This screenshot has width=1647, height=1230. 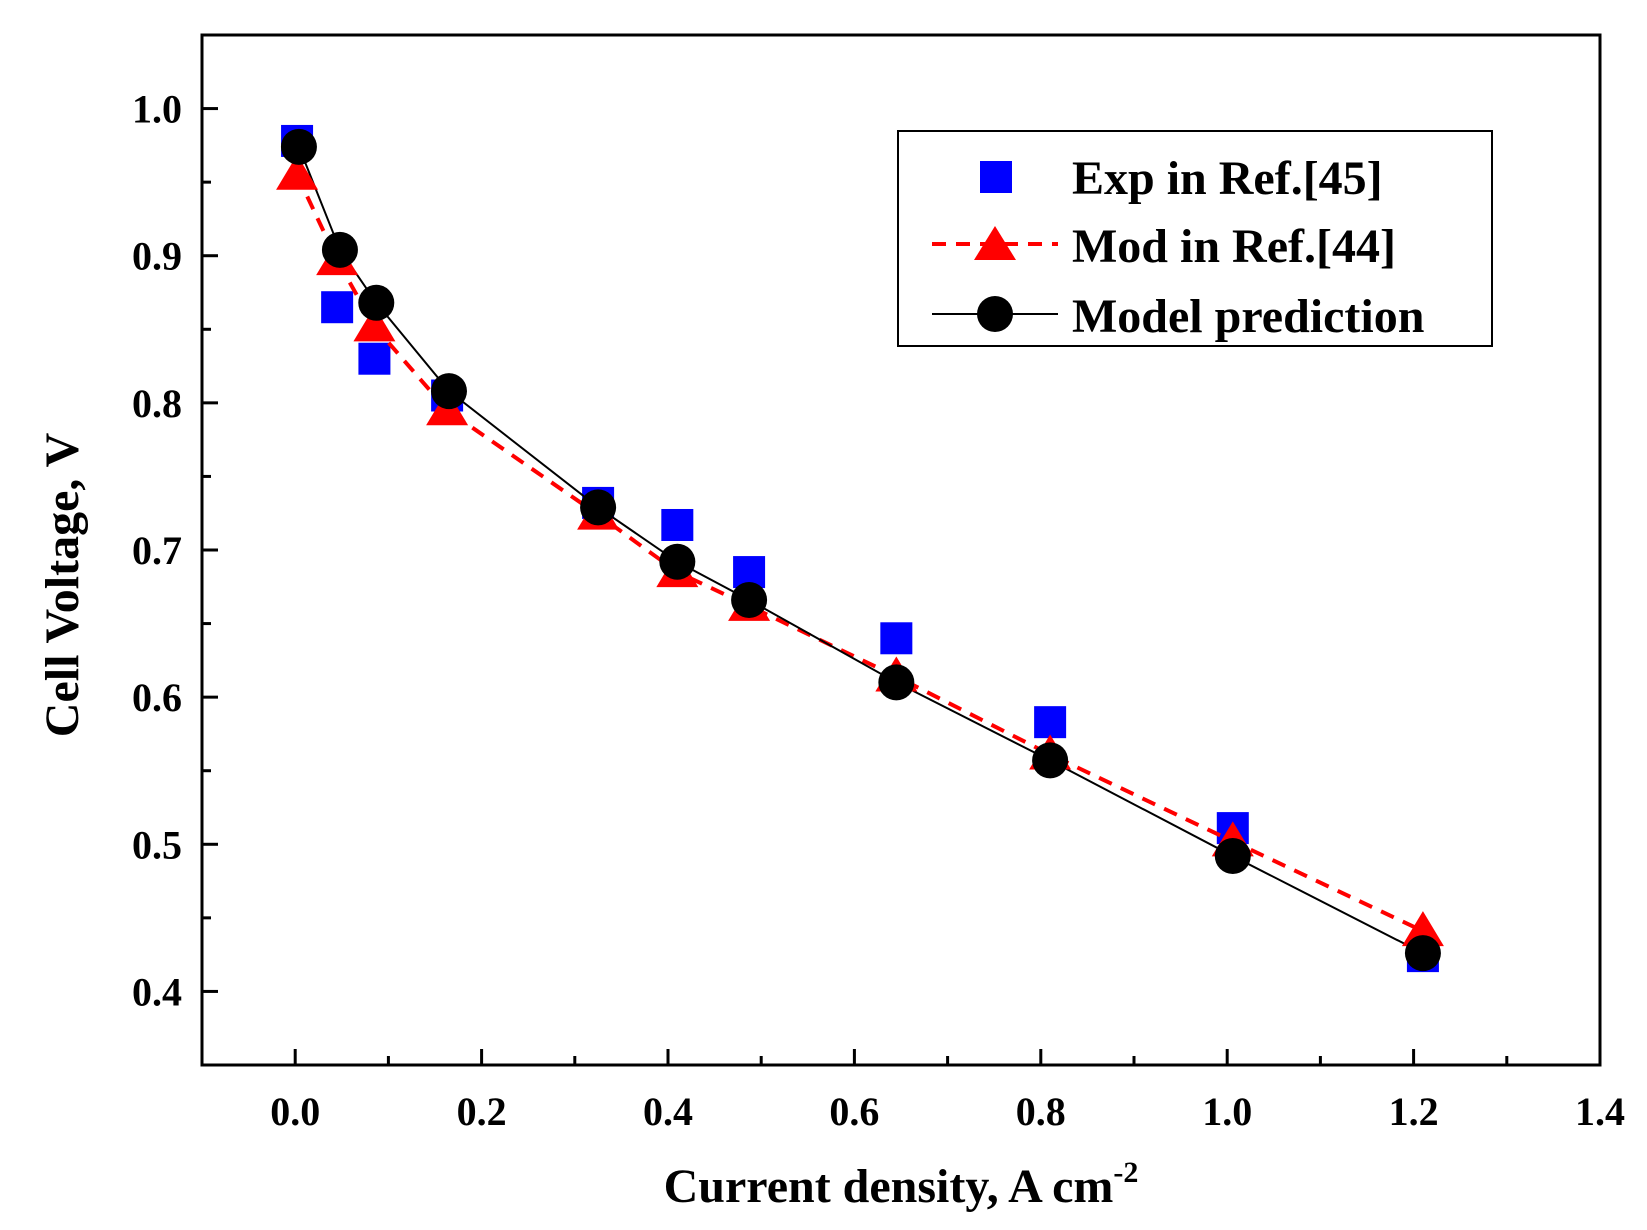 I want to click on legend-square-marker-icon, so click(x=996, y=177).